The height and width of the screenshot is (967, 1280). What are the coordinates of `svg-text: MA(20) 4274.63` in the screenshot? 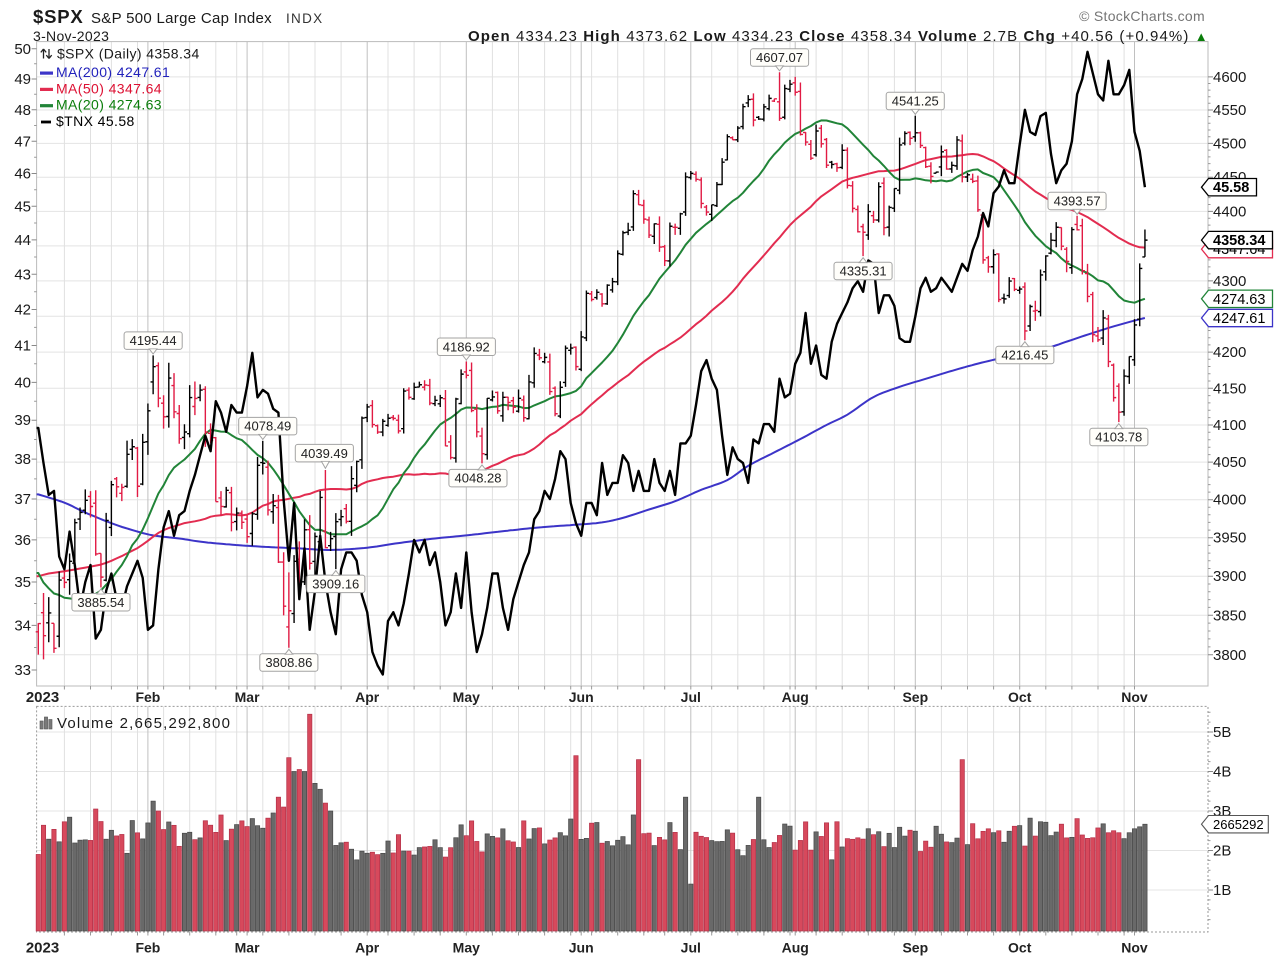 It's located at (109, 105).